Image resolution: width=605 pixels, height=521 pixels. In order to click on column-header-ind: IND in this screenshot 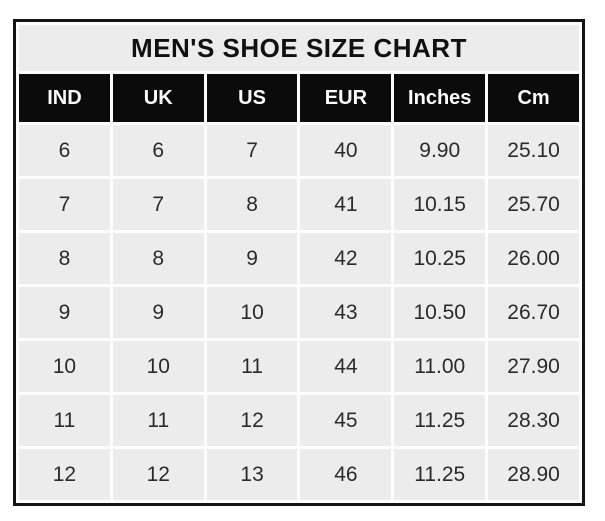, I will do `click(64, 98)`.